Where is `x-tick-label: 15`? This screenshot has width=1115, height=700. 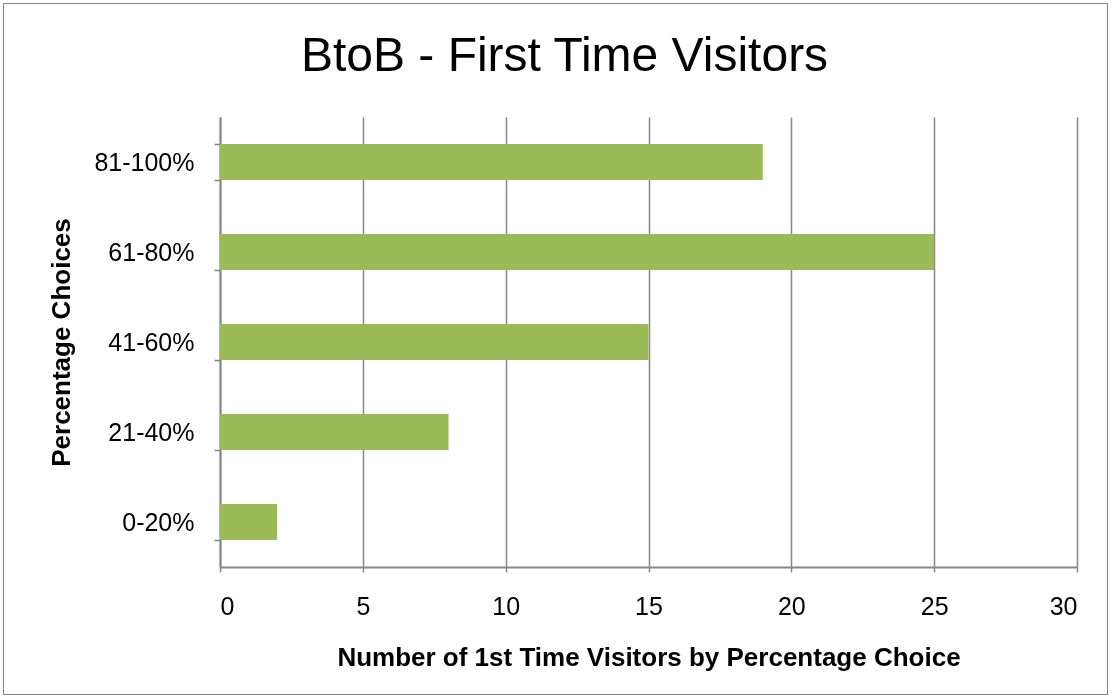
x-tick-label: 15 is located at coordinates (649, 605).